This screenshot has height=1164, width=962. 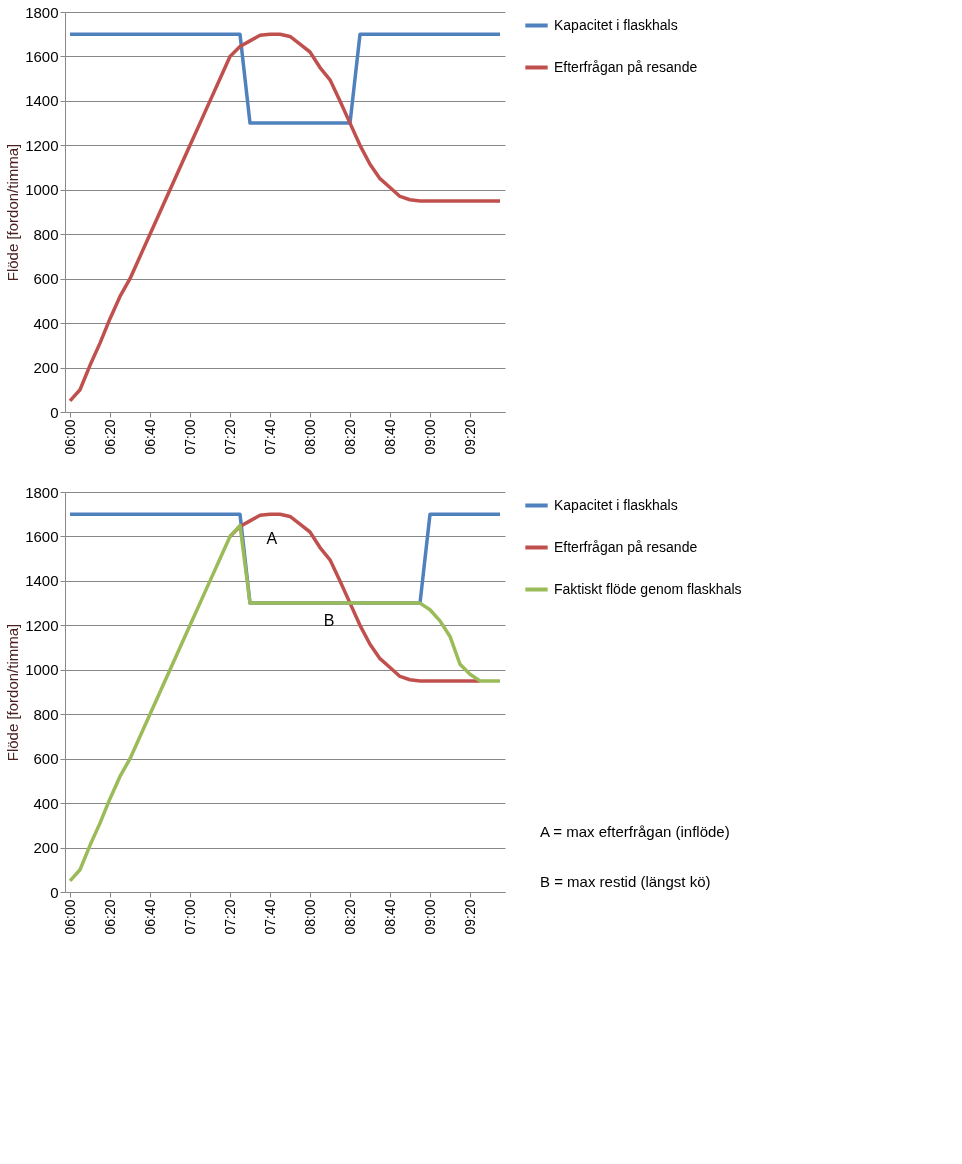 What do you see at coordinates (625, 881) in the screenshot?
I see `text: B = max restid (längst kö)` at bounding box center [625, 881].